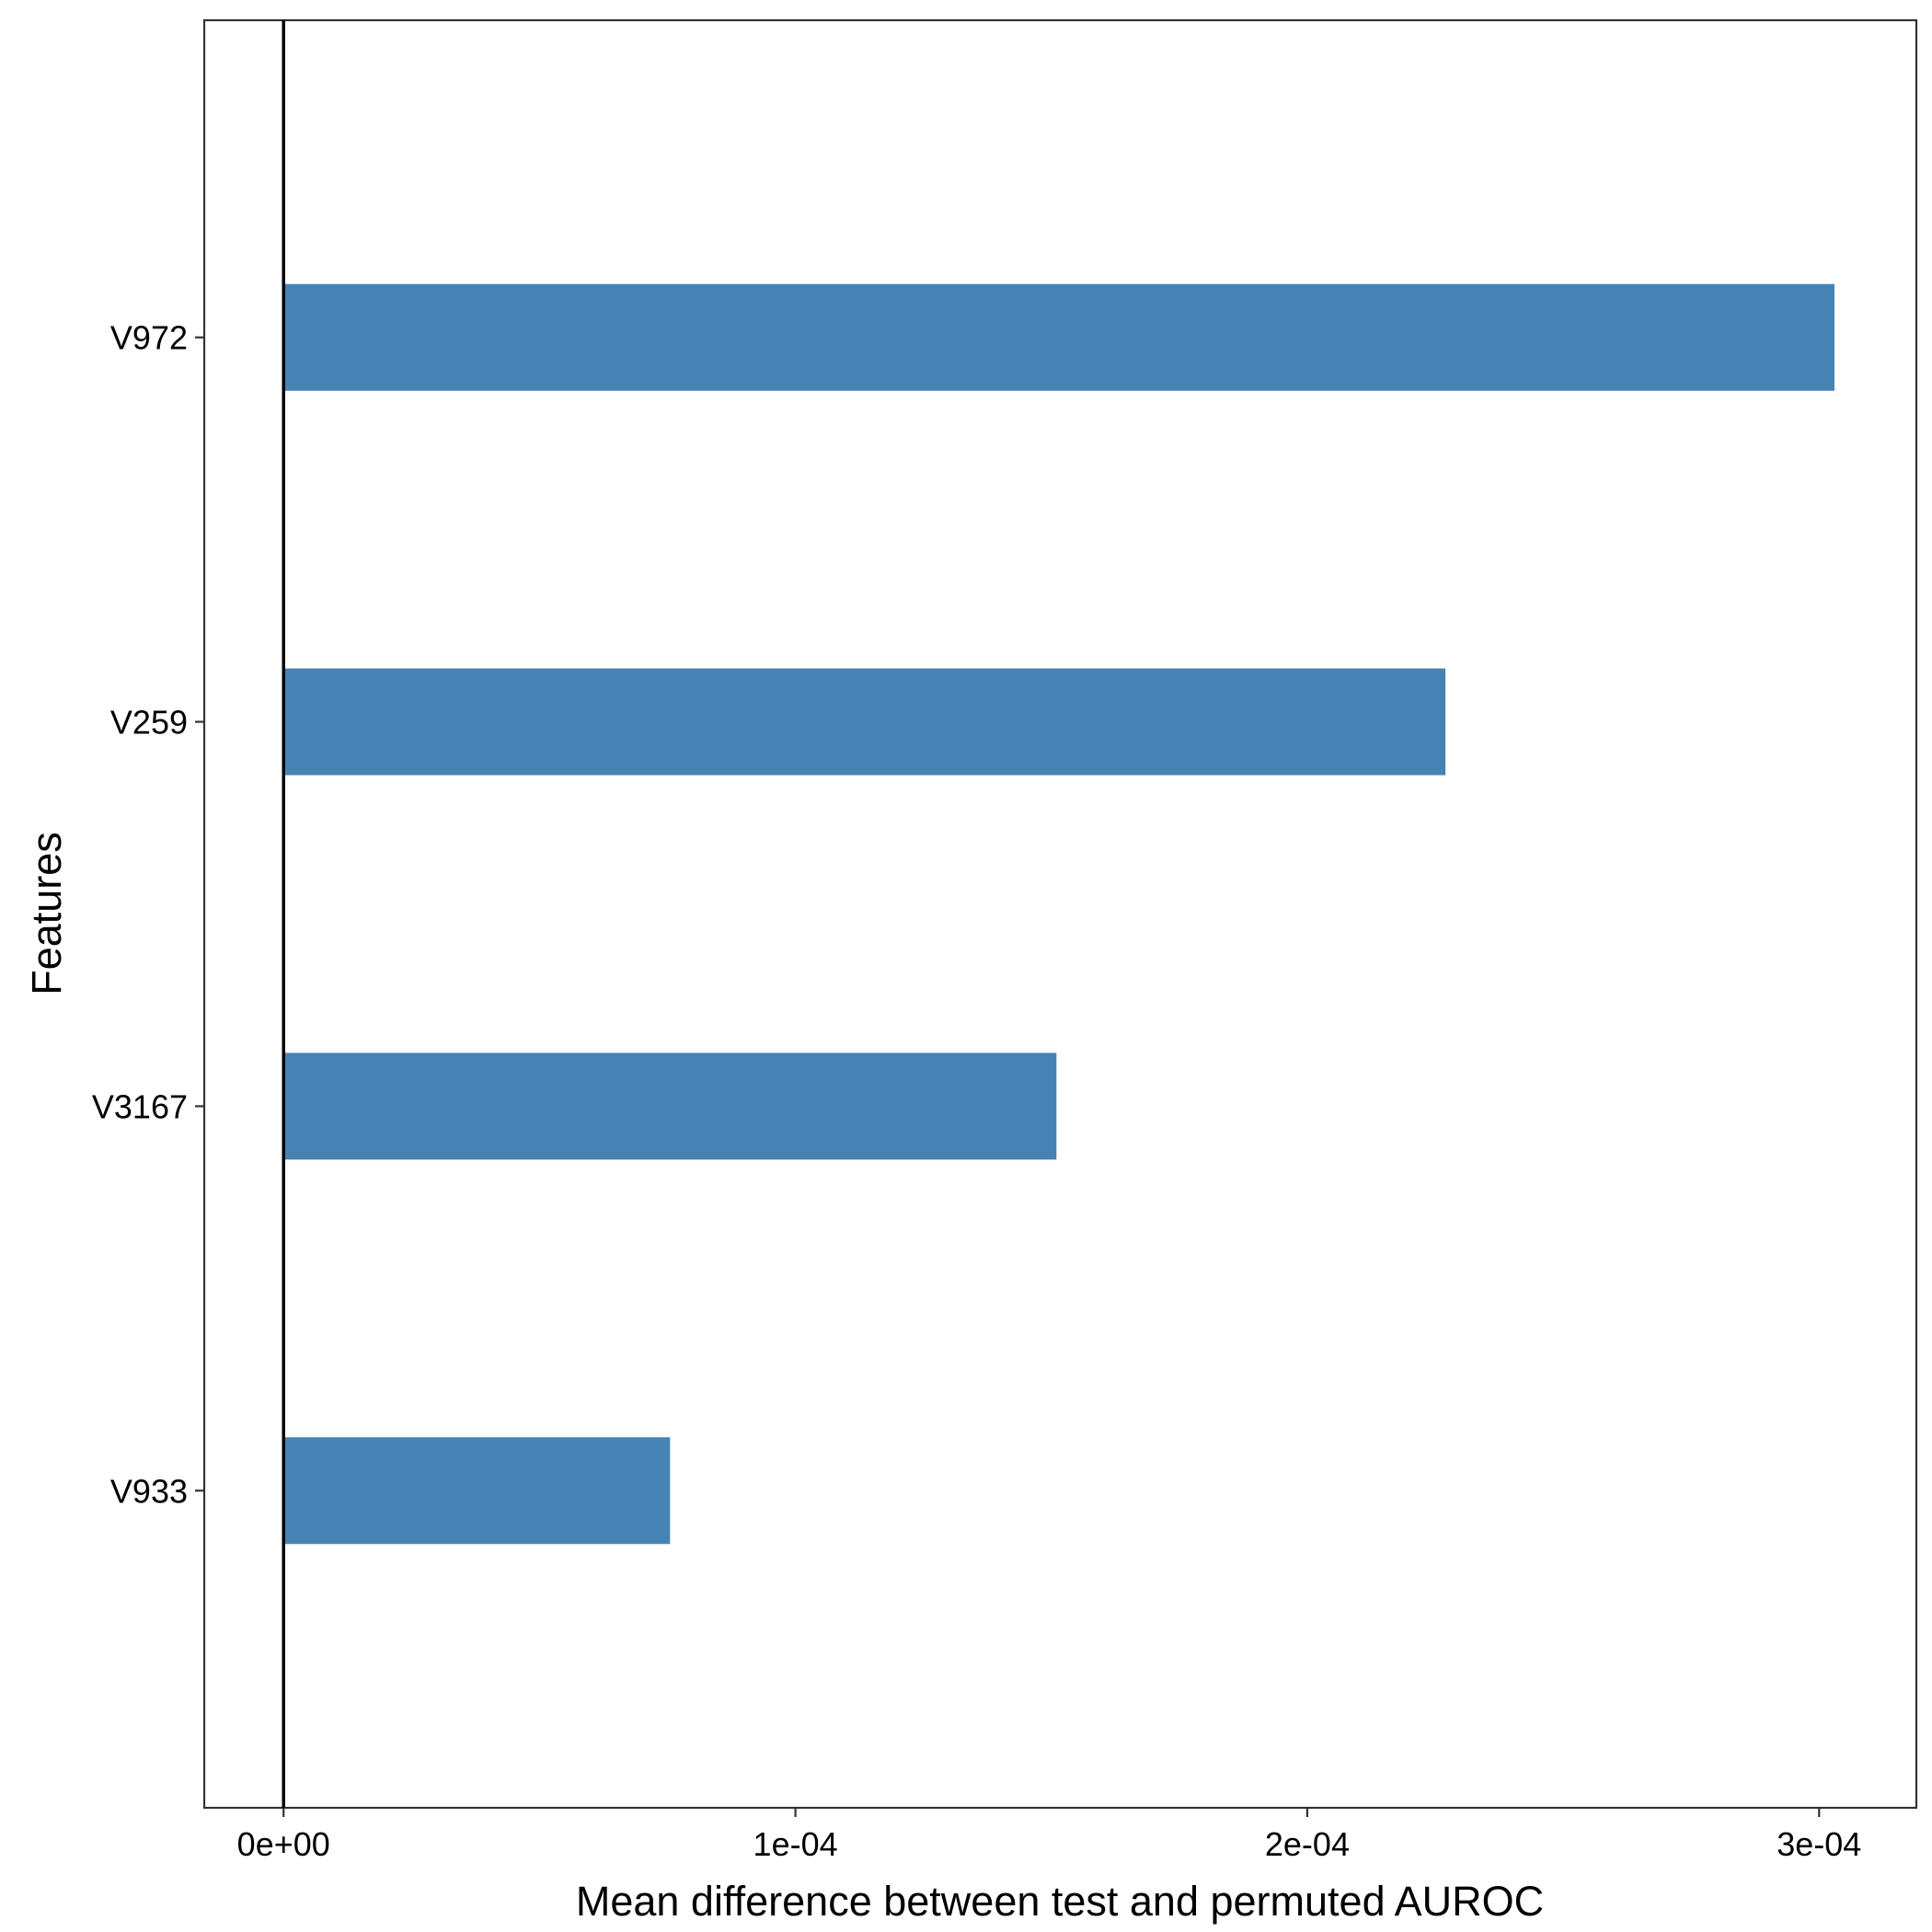 This screenshot has height=1932, width=1932. What do you see at coordinates (670, 1106) in the screenshot?
I see `bar-v3167` at bounding box center [670, 1106].